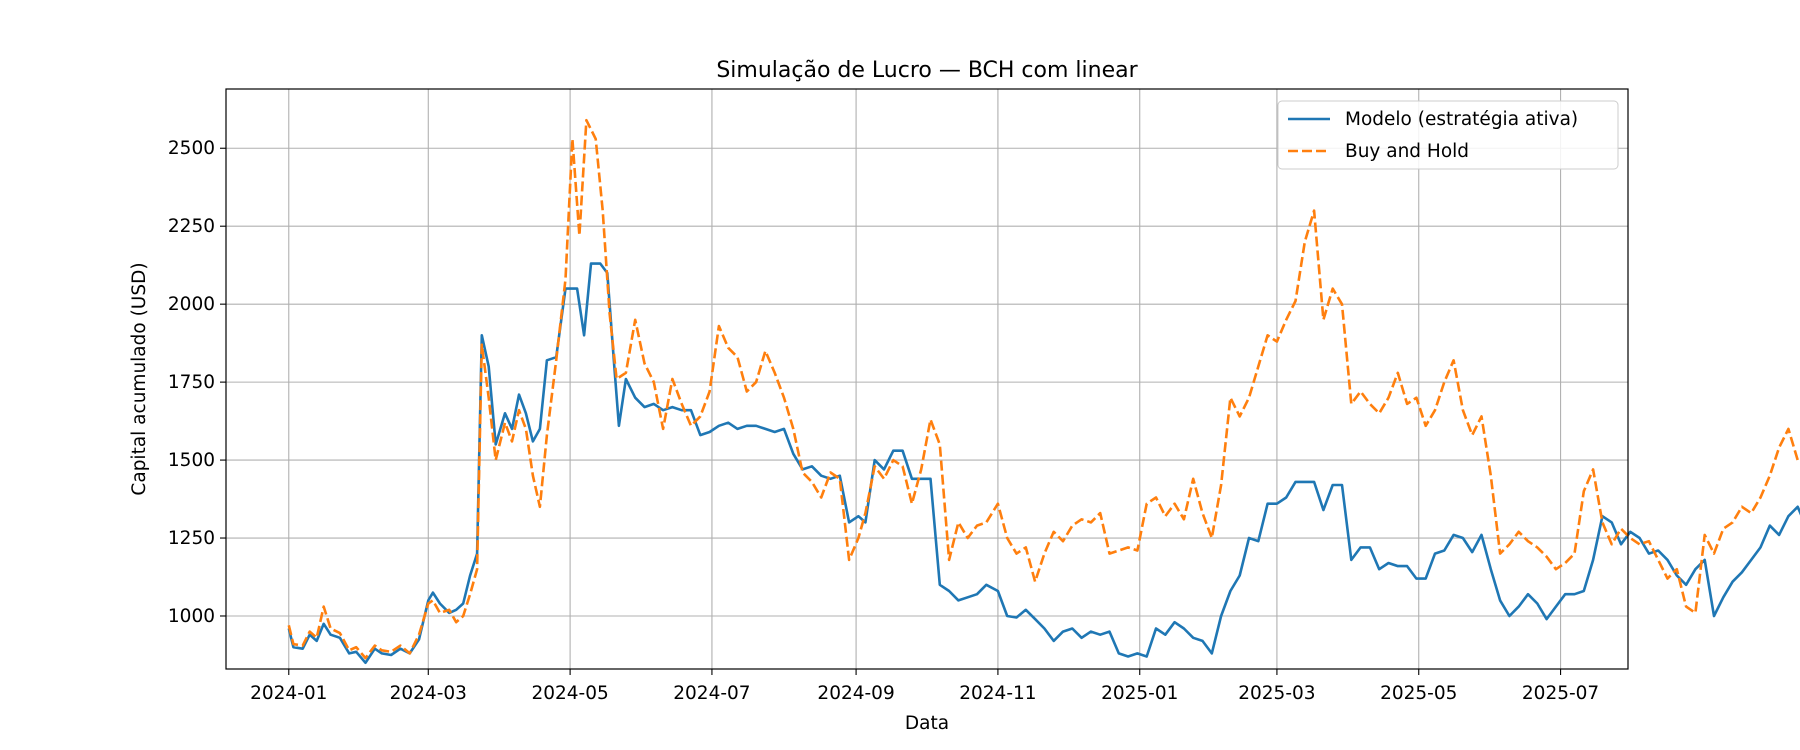 The image size is (1800, 750). I want to click on y-axis-label: Capital acumulado (USD), so click(139, 378).